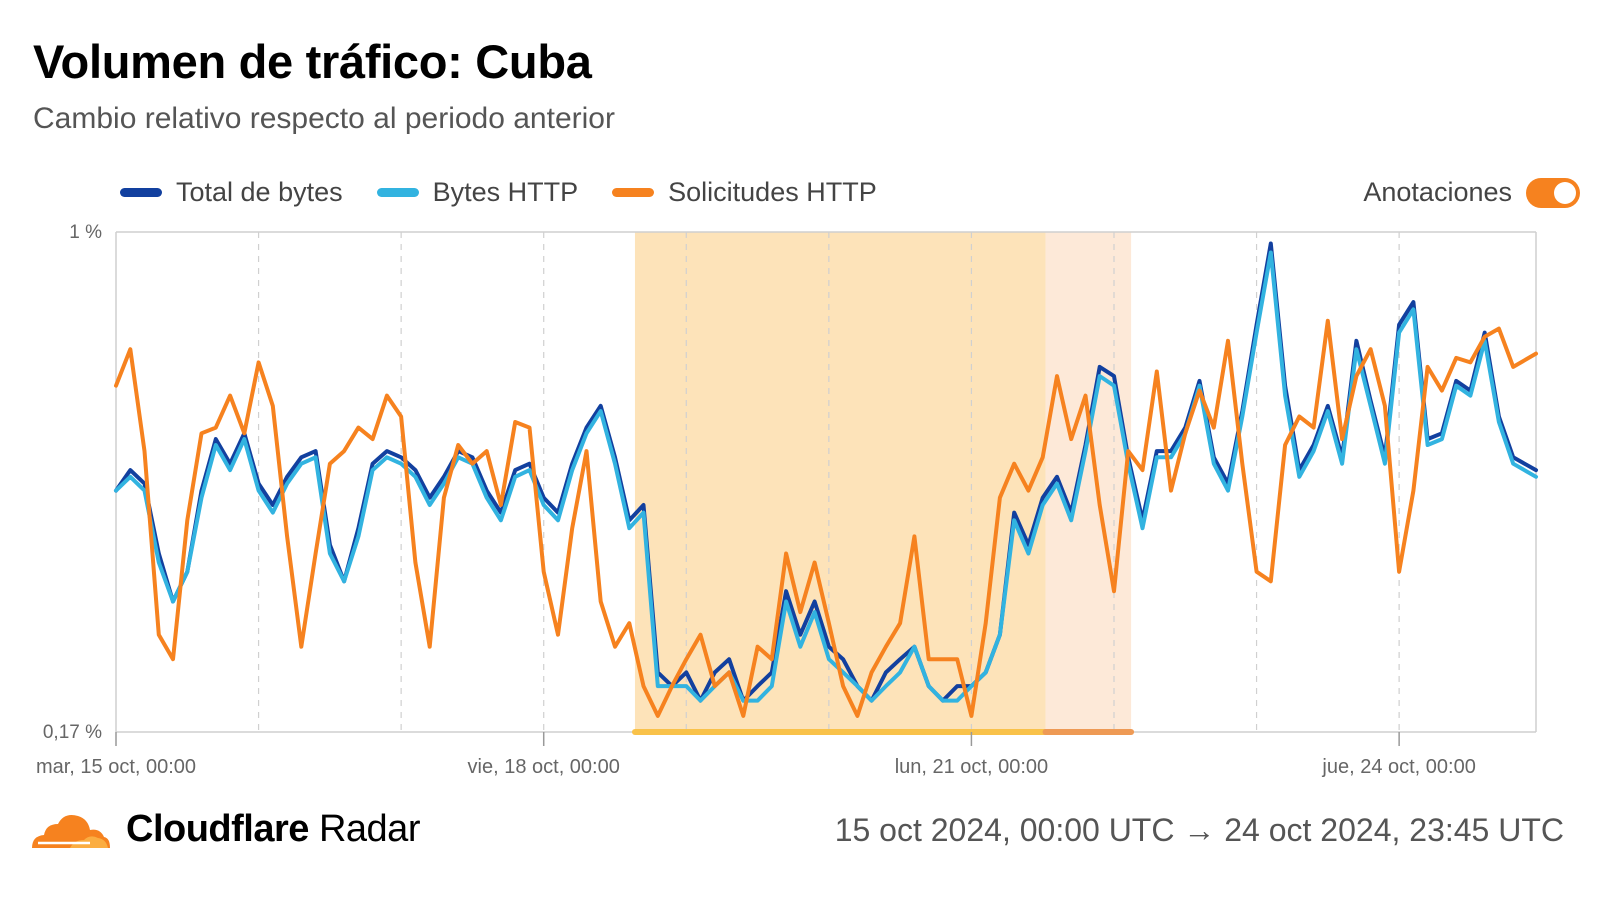  I want to click on annotations-control: Anotaciones, so click(1471, 192).